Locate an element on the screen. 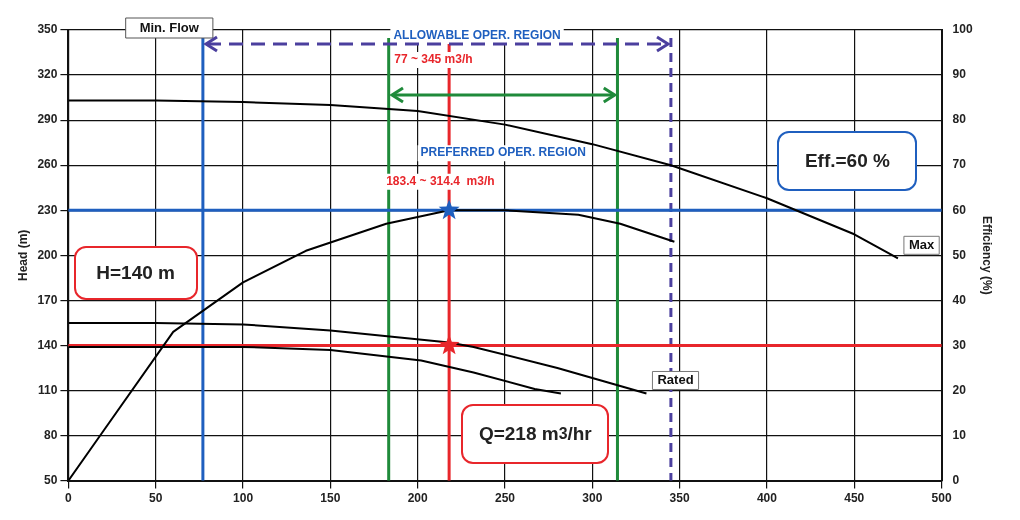 The height and width of the screenshot is (520, 1020). y-tick-label: 350 is located at coordinates (47, 29).